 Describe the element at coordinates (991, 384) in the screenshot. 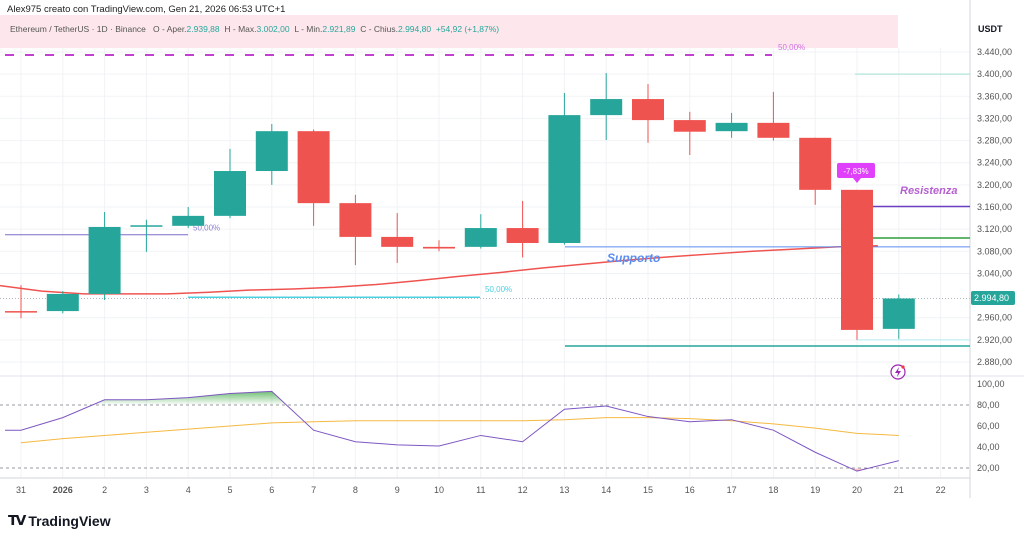

I see `rsi-tick-label: 100,00` at that location.